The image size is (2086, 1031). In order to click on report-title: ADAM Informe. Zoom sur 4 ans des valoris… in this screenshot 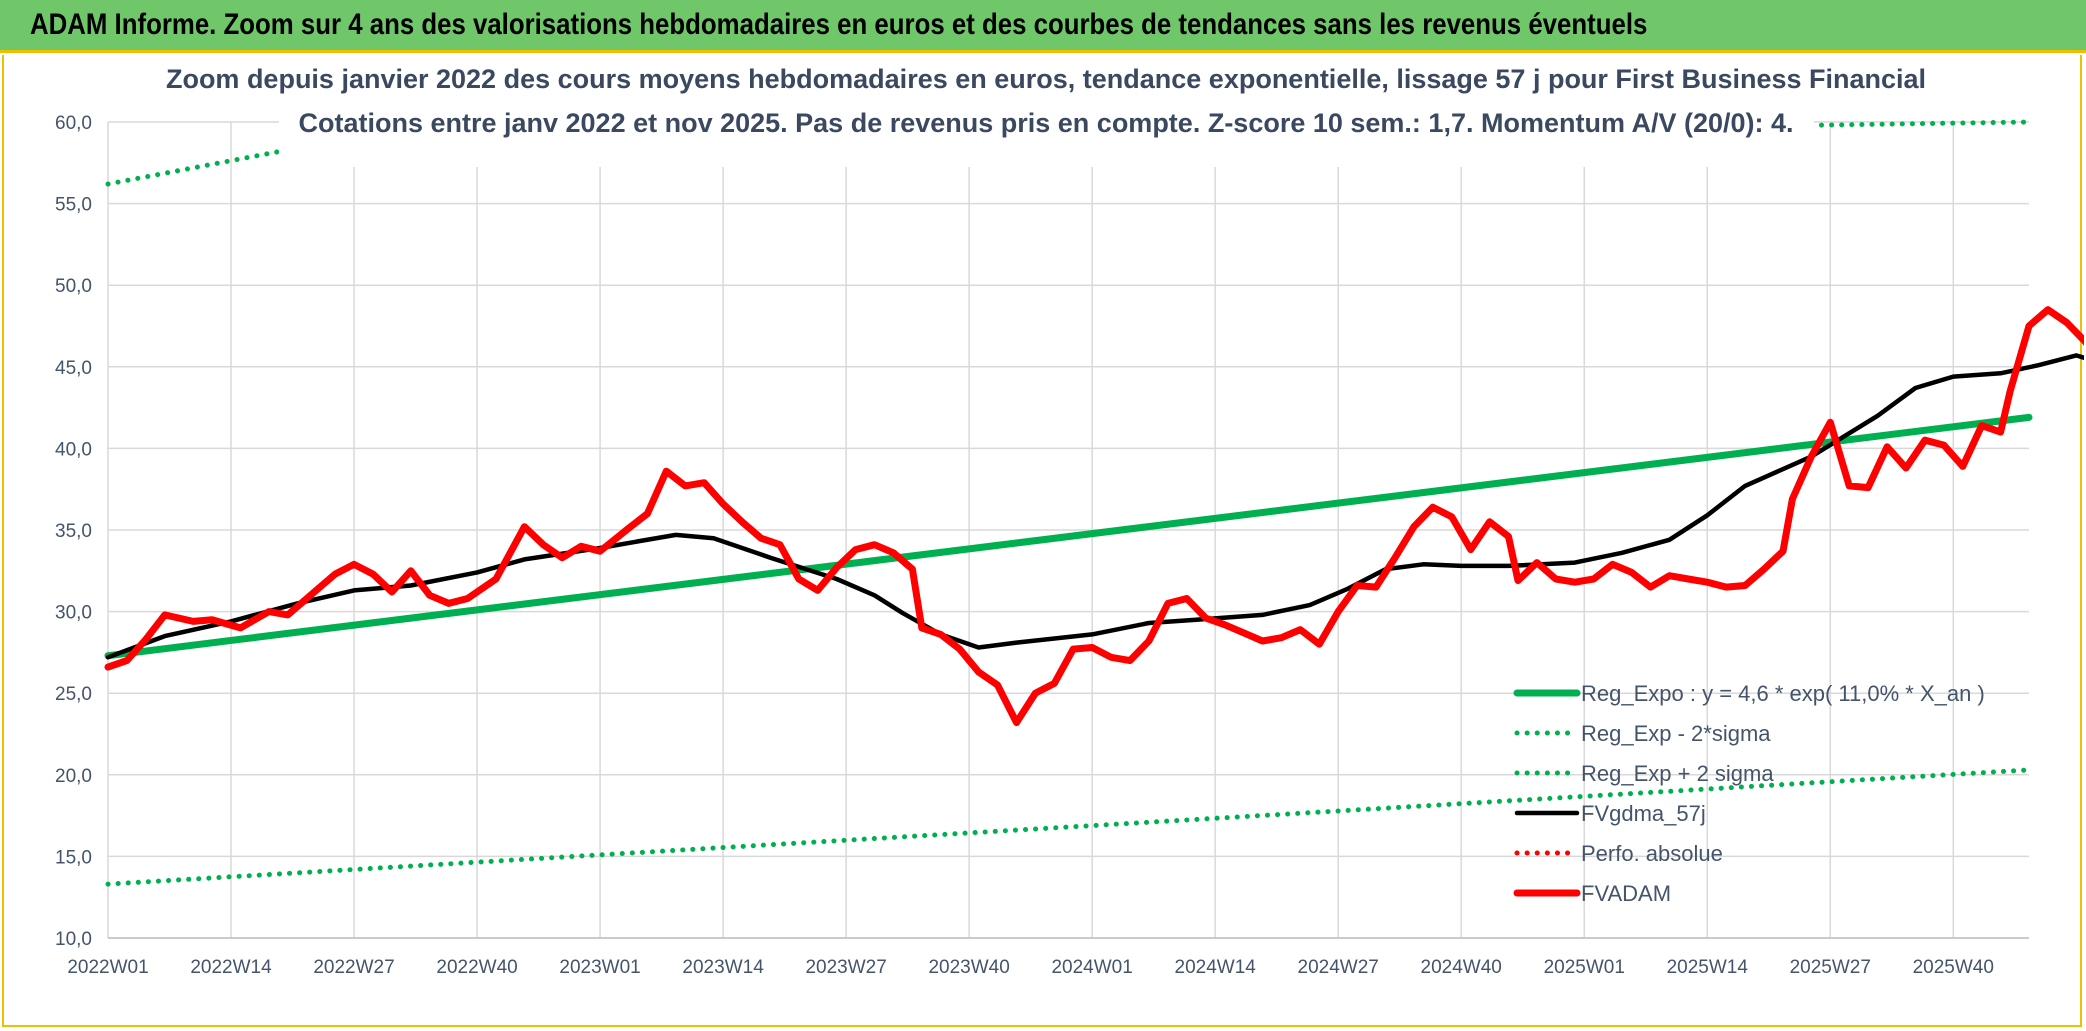, I will do `click(839, 24)`.